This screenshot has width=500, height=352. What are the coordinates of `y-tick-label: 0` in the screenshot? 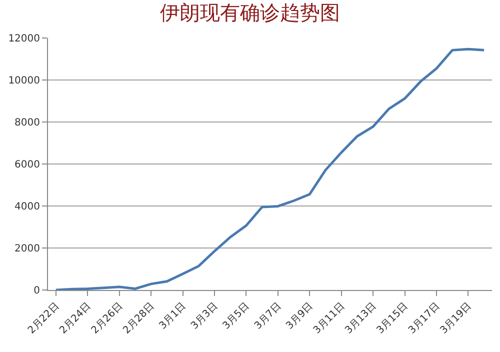 It's located at (37, 291).